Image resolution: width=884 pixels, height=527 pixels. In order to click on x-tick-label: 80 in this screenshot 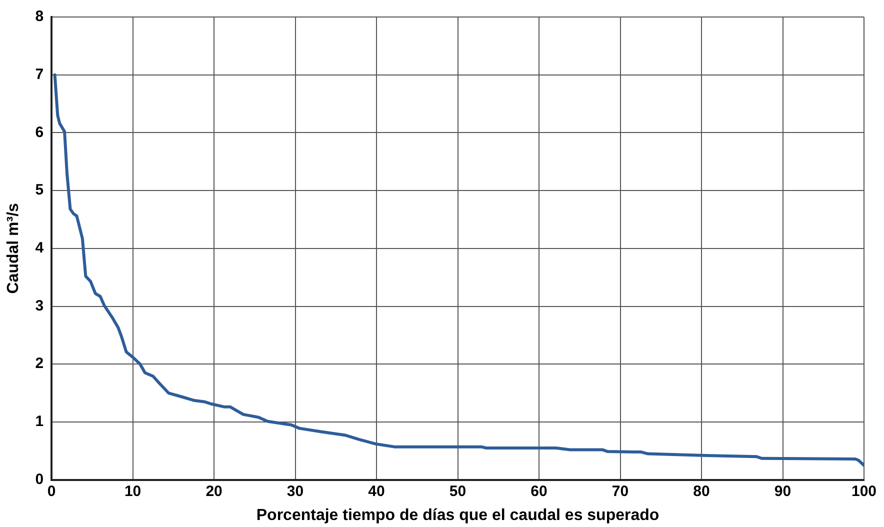, I will do `click(701, 491)`.